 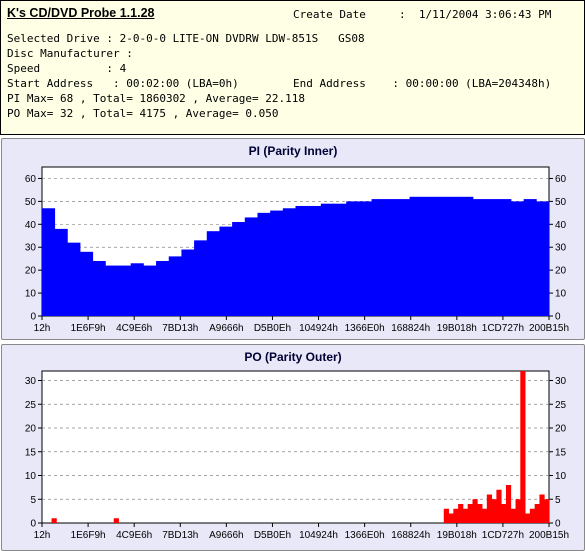 I want to click on x-tick-label: 168824h, so click(x=410, y=535).